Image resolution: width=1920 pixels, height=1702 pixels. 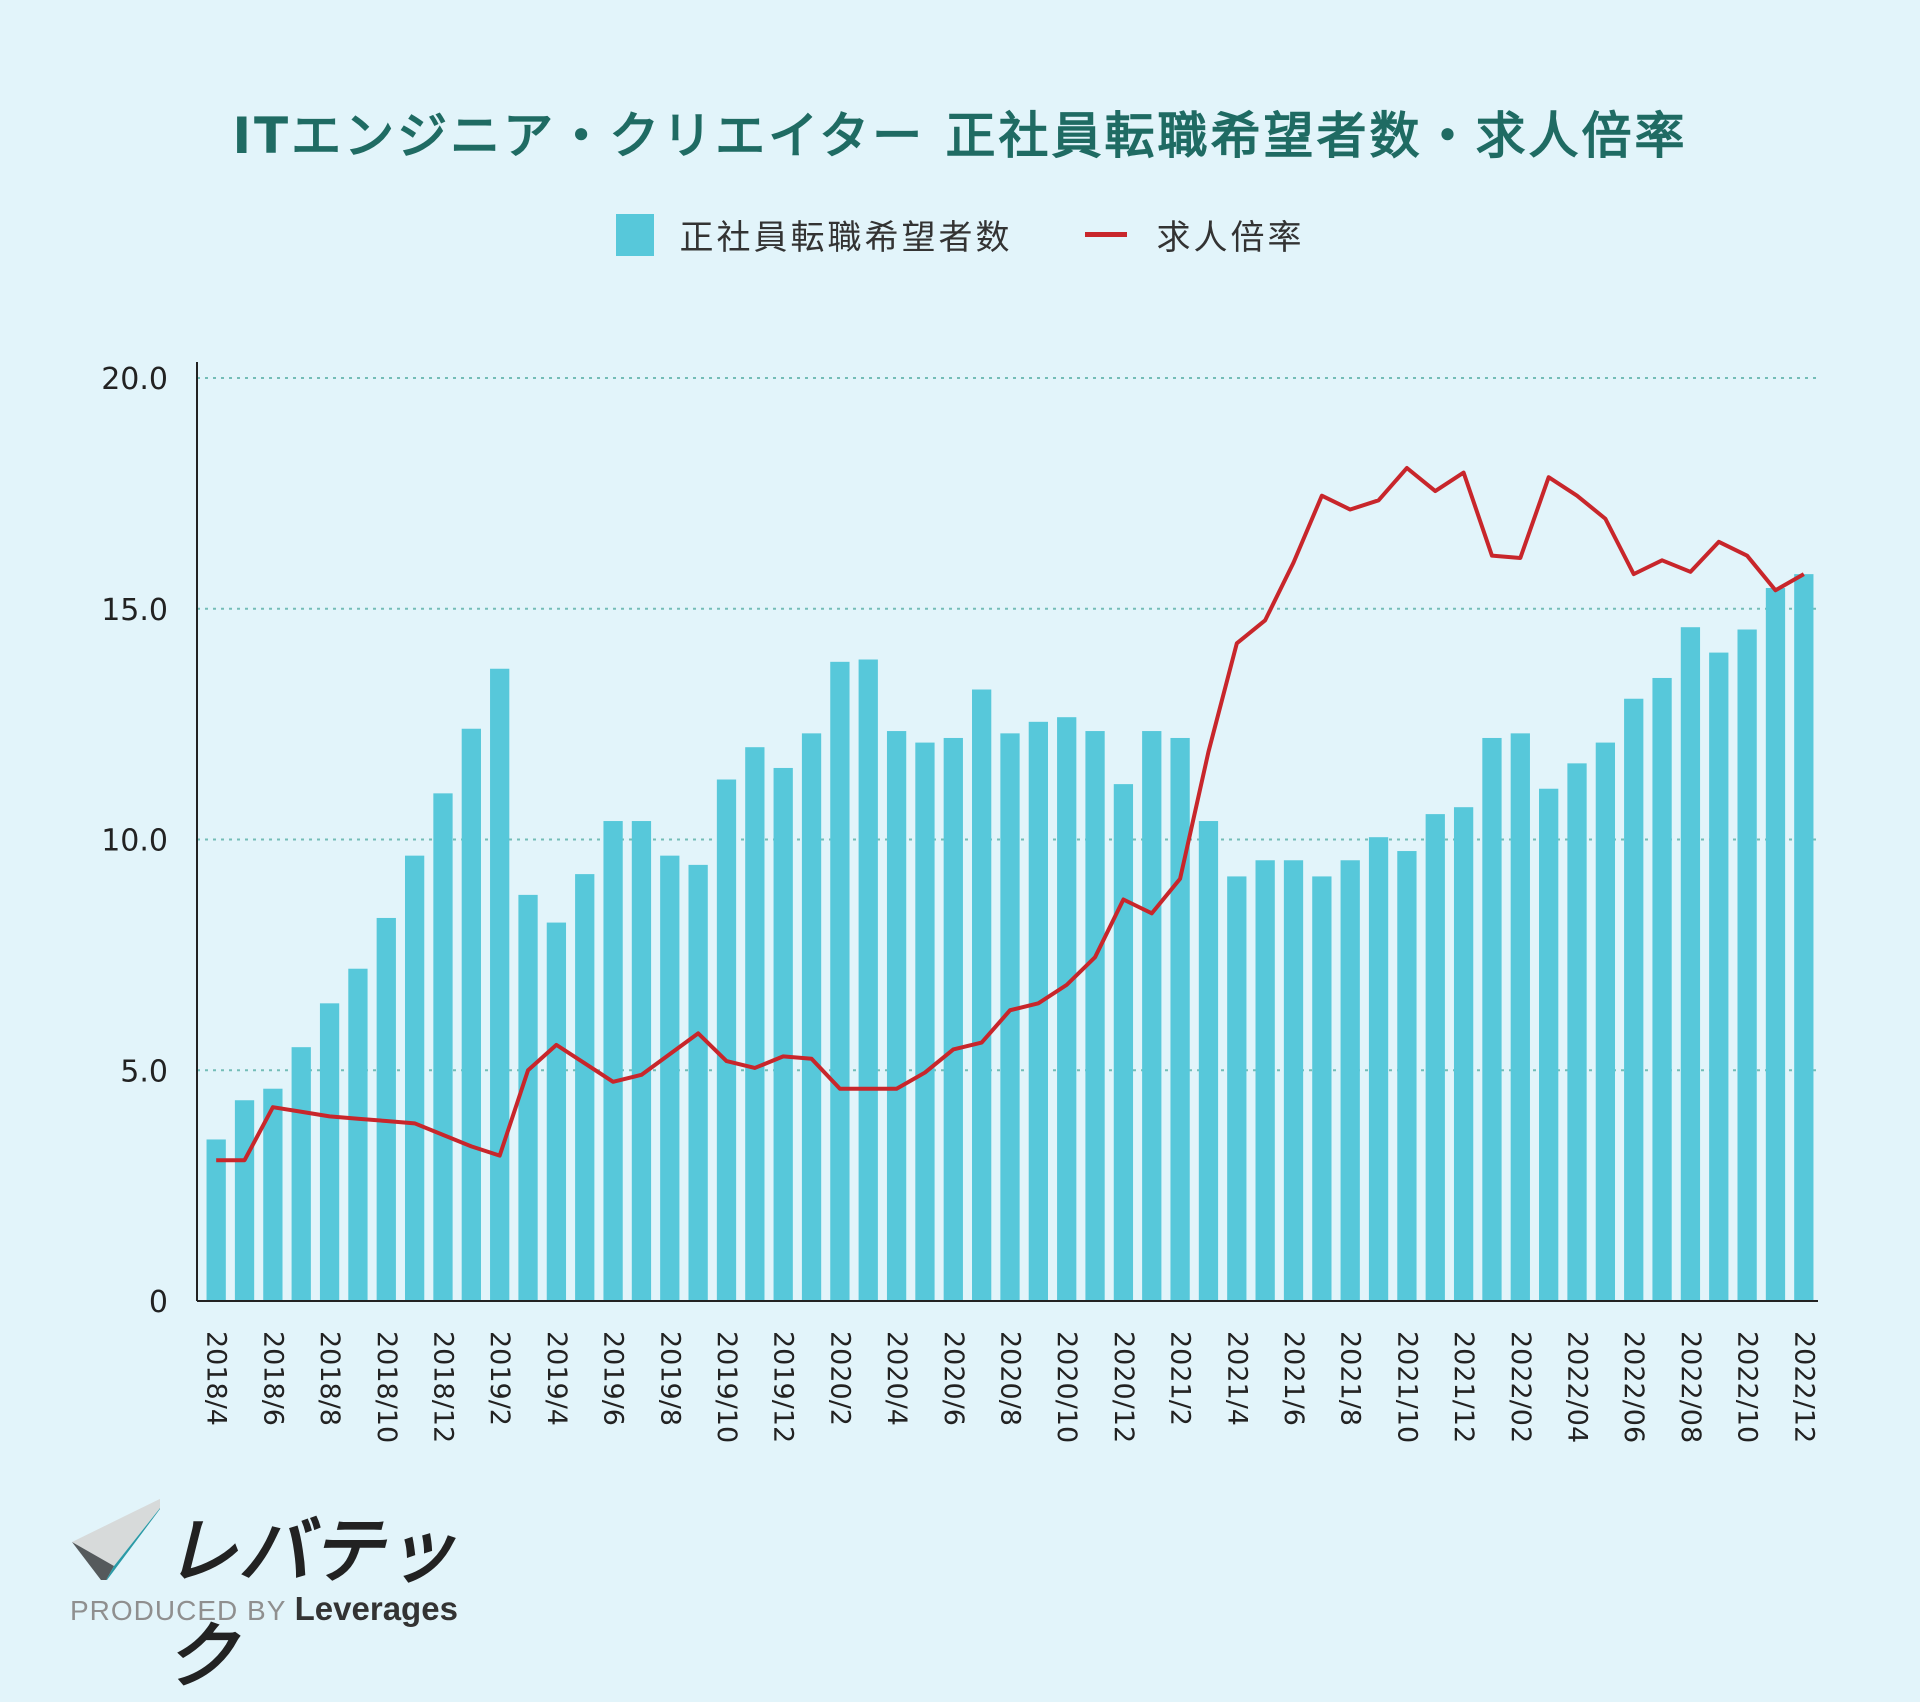 What do you see at coordinates (386, 1387) in the screenshot?
I see `x-tick-label: 2018/10` at bounding box center [386, 1387].